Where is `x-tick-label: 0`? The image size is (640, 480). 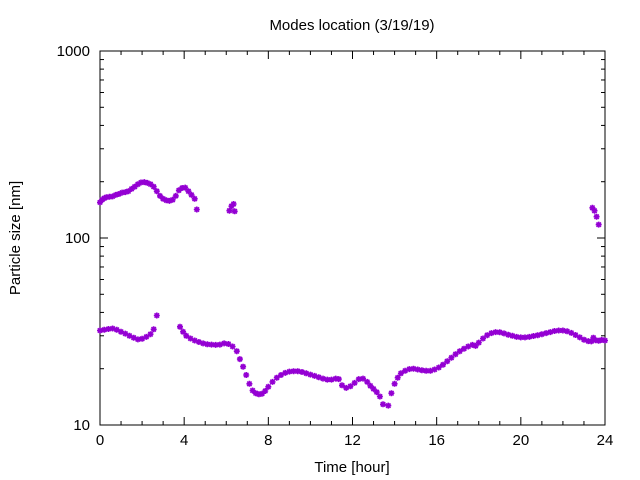 x-tick-label: 0 is located at coordinates (100, 440).